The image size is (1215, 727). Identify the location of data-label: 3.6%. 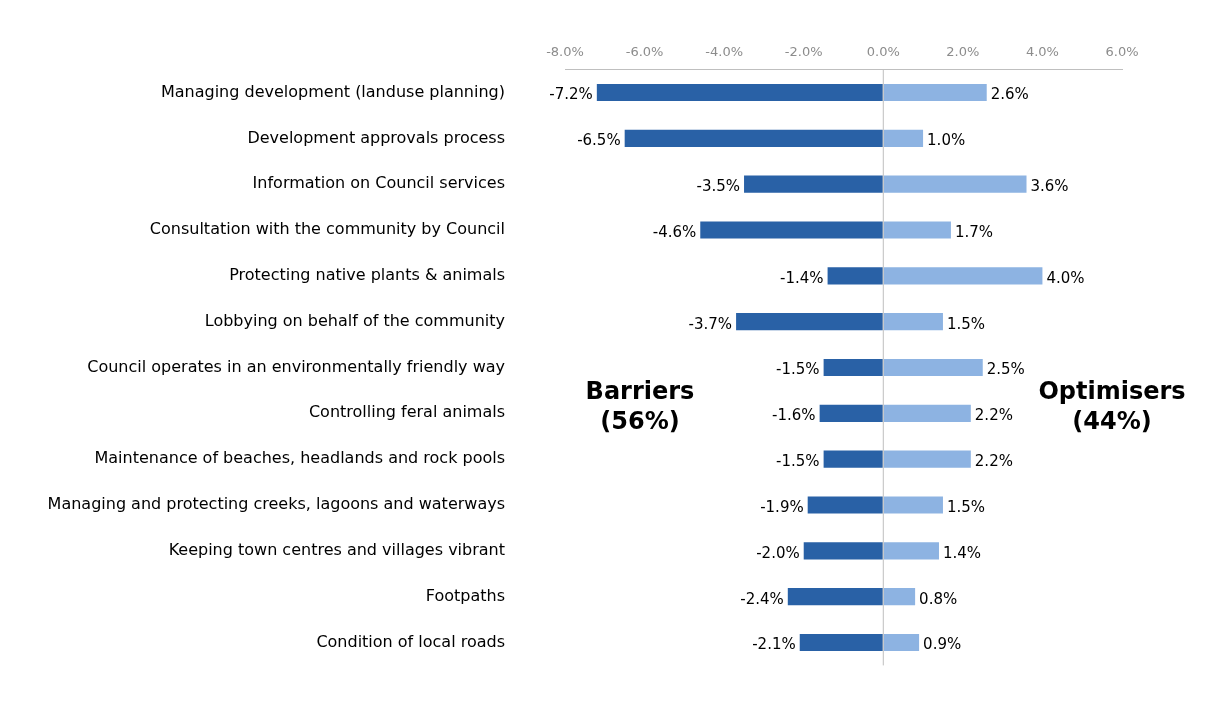
(1049, 186).